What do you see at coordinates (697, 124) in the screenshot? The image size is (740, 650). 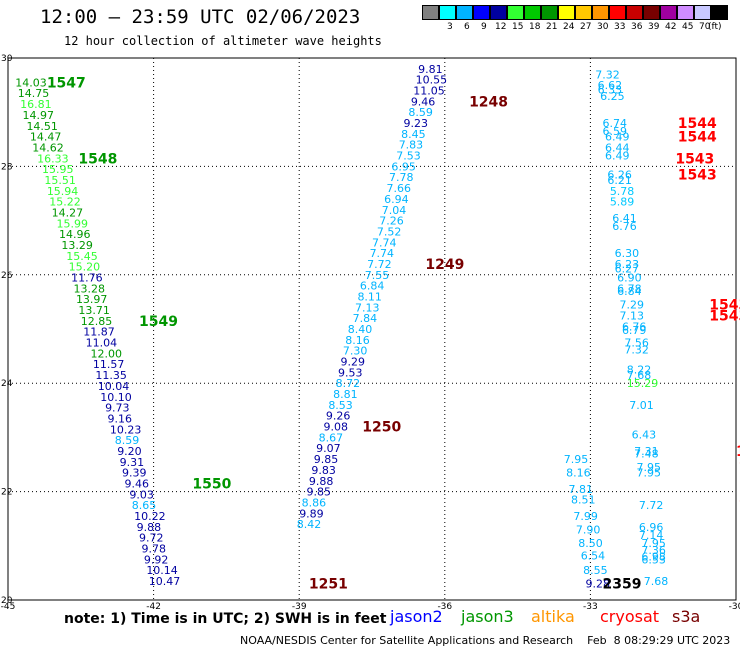 I see `pass-number-label: 1544` at bounding box center [697, 124].